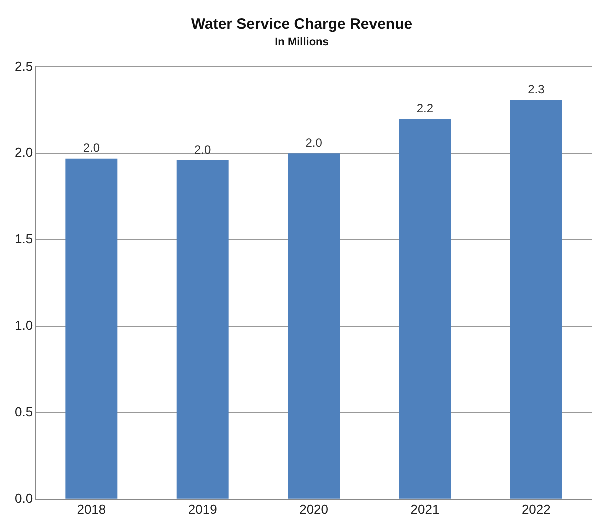 This screenshot has width=604, height=529. I want to click on x-tick-label: 2020, so click(314, 509).